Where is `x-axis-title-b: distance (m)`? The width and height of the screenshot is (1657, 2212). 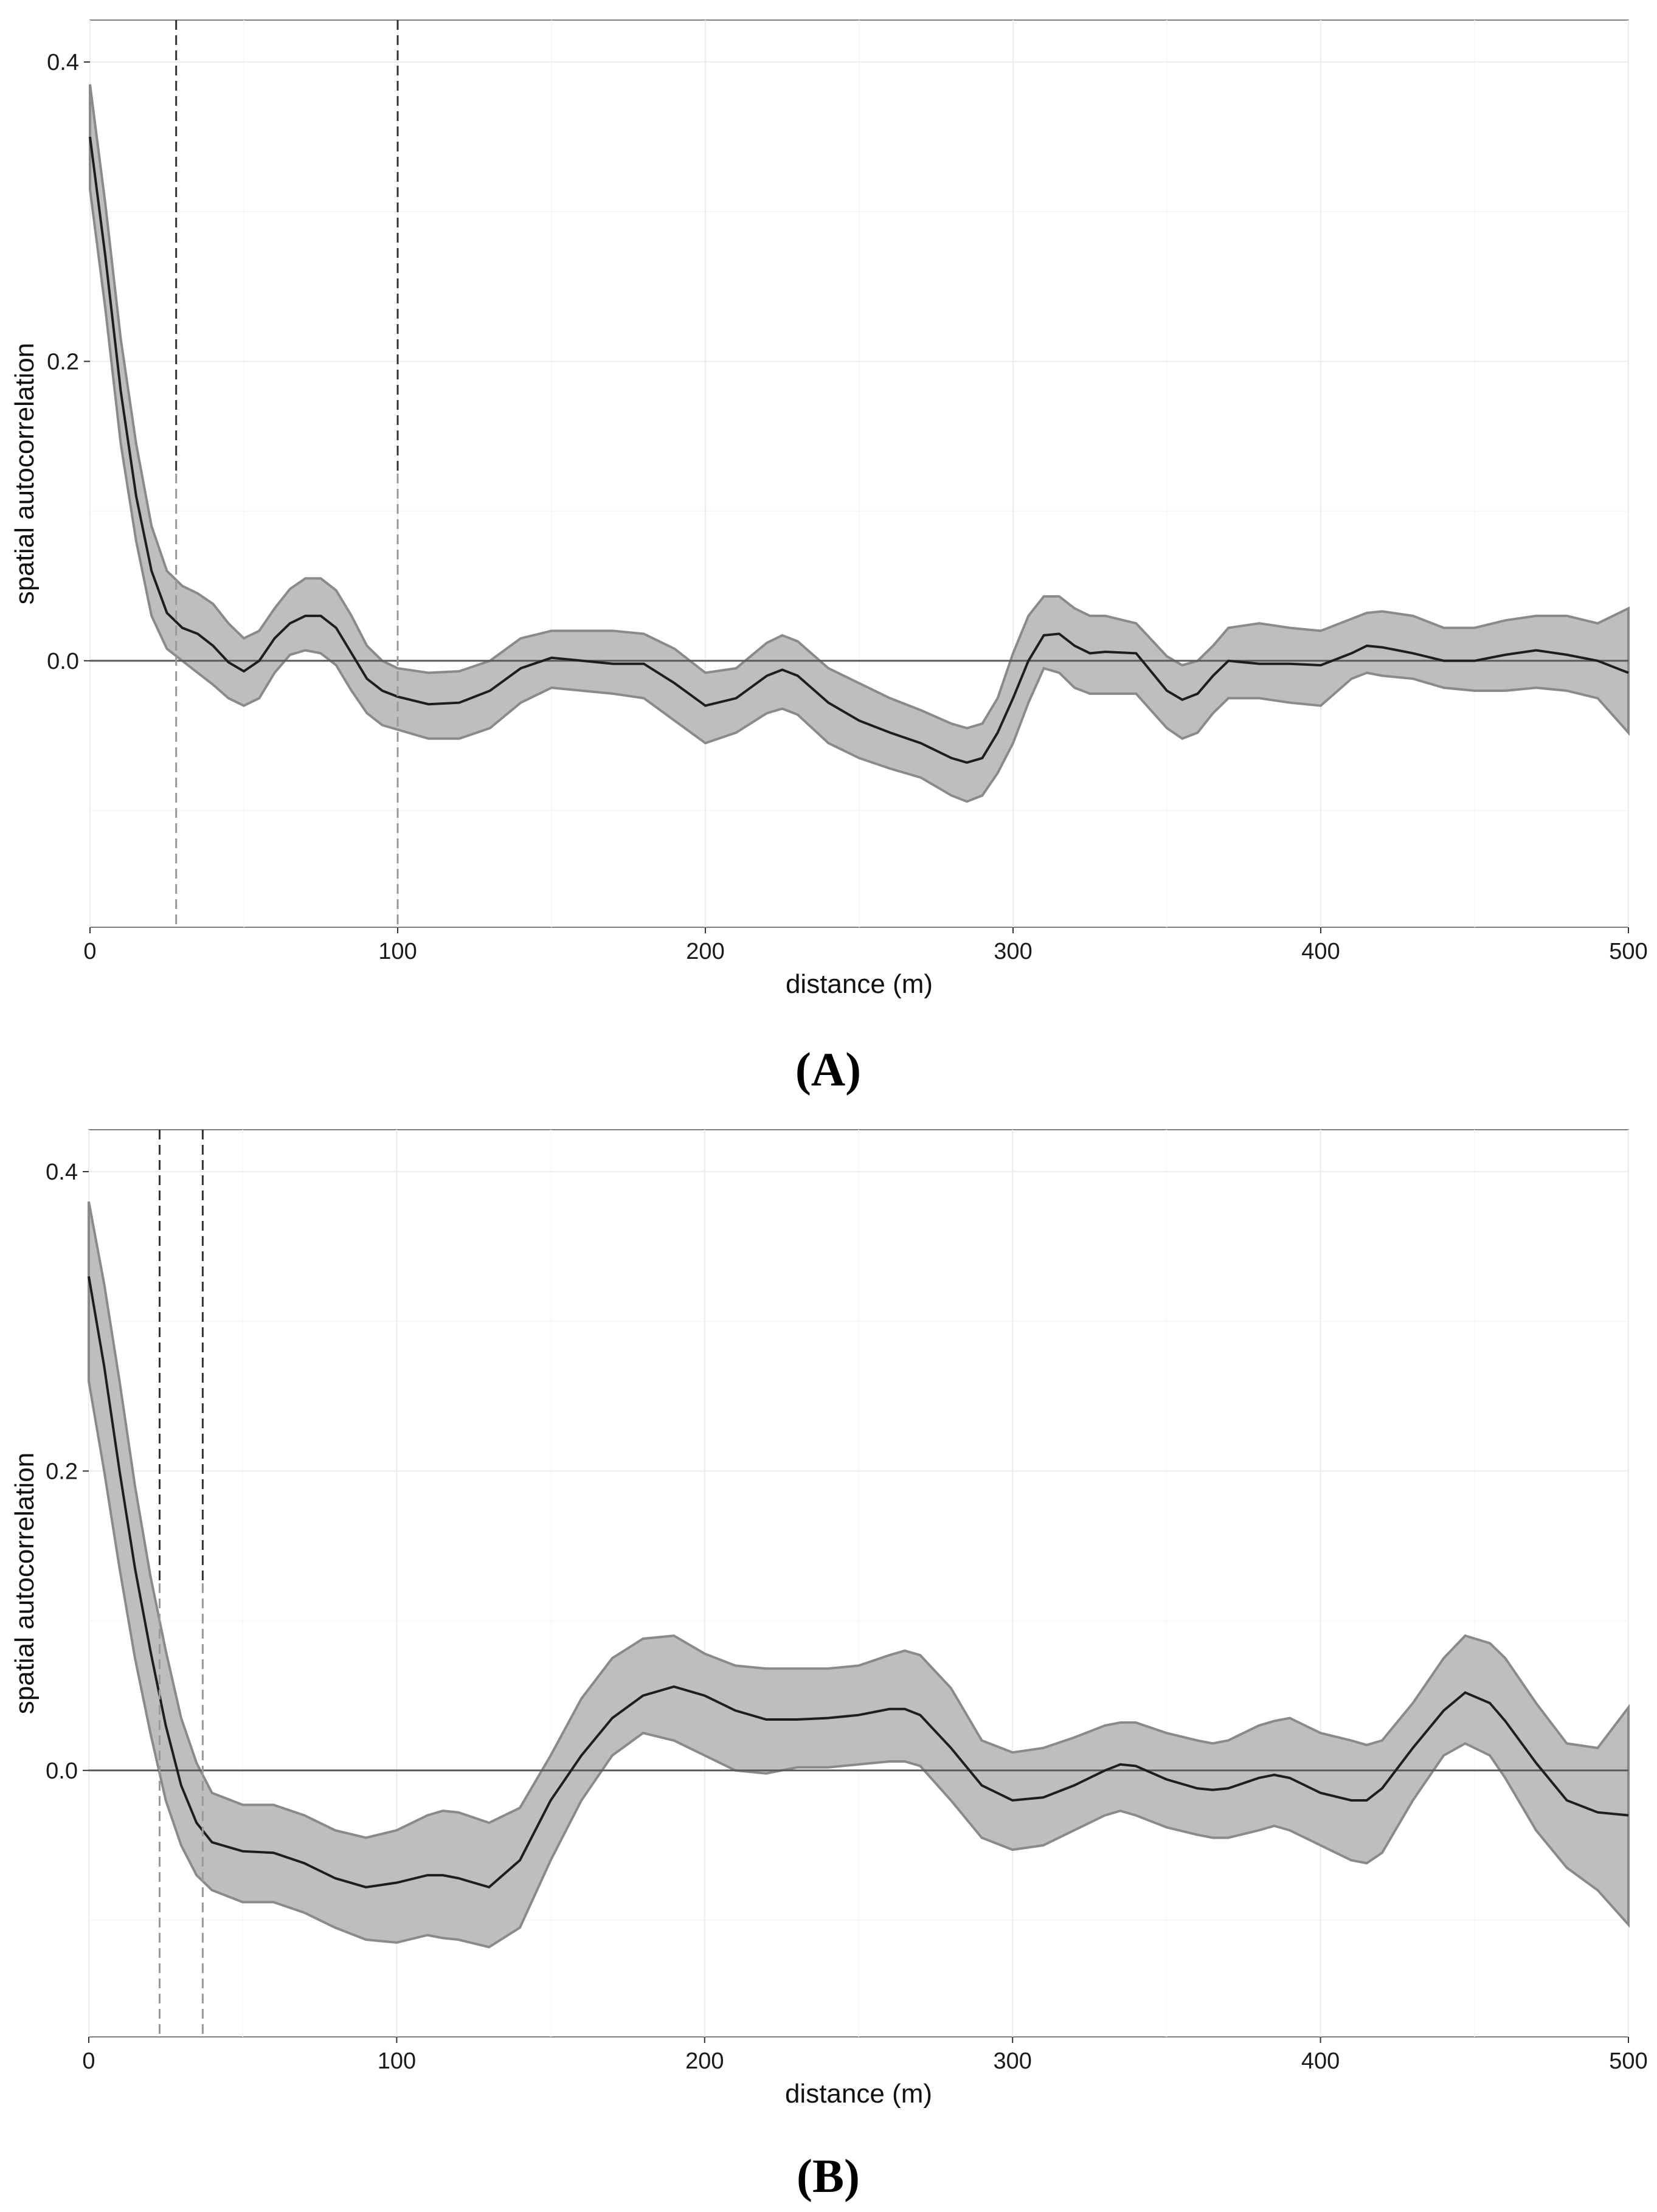
x-axis-title-b: distance (m) is located at coordinates (859, 2094).